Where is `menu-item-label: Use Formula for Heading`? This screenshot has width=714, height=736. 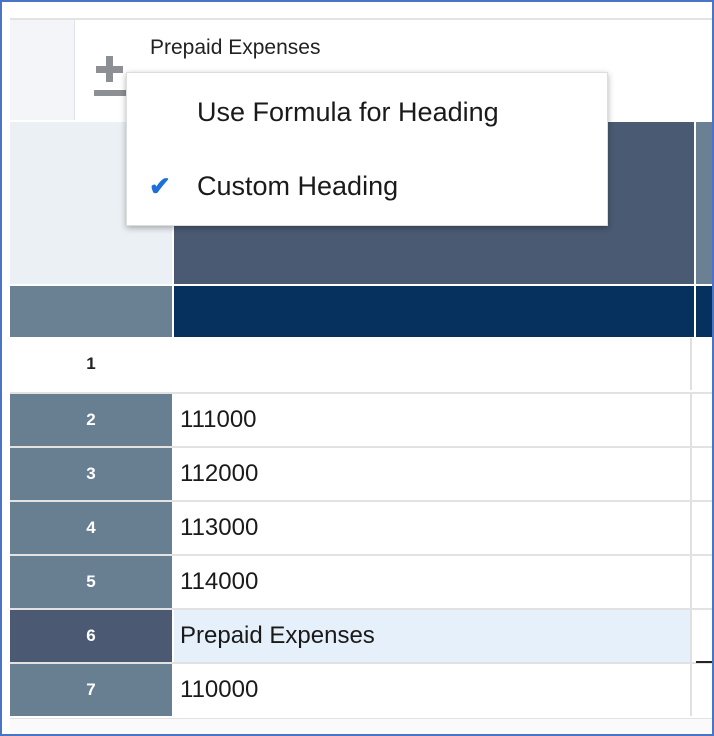
menu-item-label: Use Formula for Heading is located at coordinates (348, 111).